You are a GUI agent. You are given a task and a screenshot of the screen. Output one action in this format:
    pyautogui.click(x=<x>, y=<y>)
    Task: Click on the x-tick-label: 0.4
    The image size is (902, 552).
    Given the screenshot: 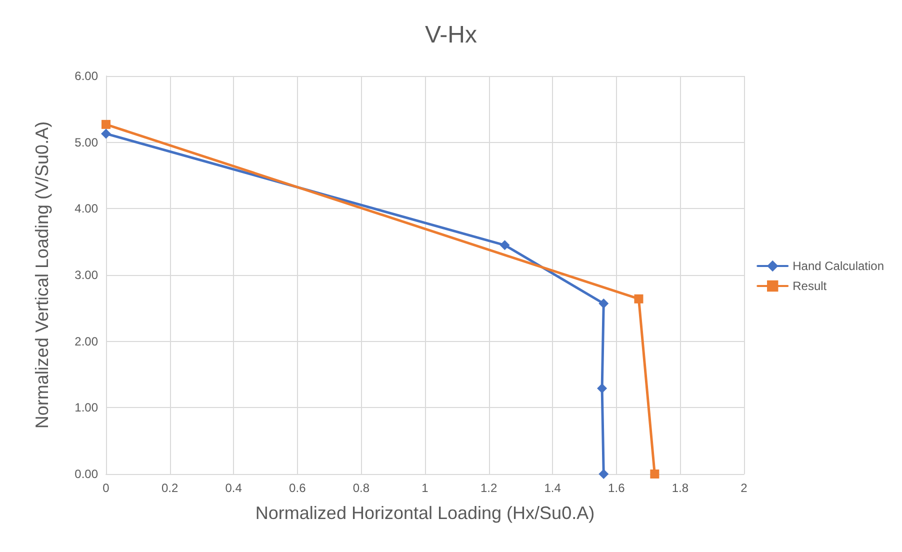 What is the action you would take?
    pyautogui.click(x=233, y=488)
    